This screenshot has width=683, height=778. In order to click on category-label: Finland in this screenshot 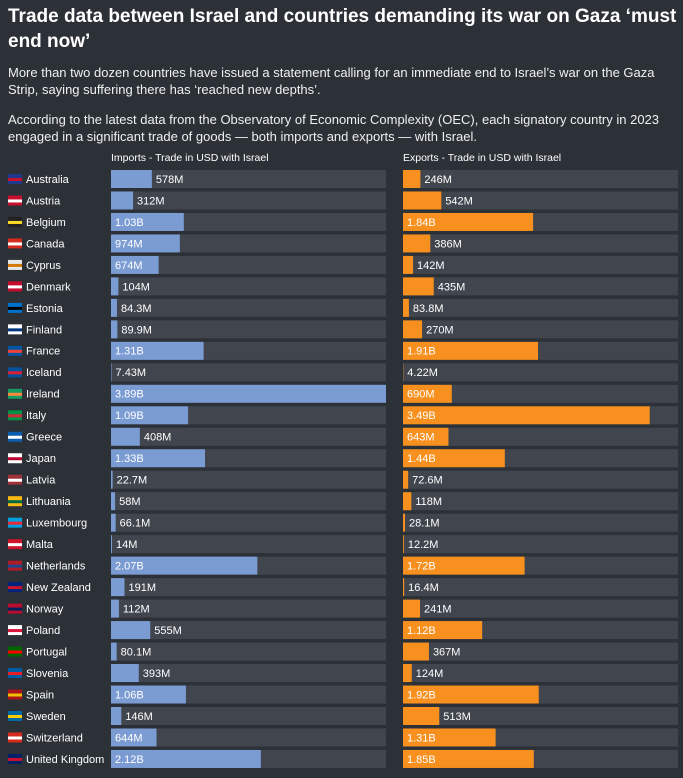, I will do `click(44, 330)`.